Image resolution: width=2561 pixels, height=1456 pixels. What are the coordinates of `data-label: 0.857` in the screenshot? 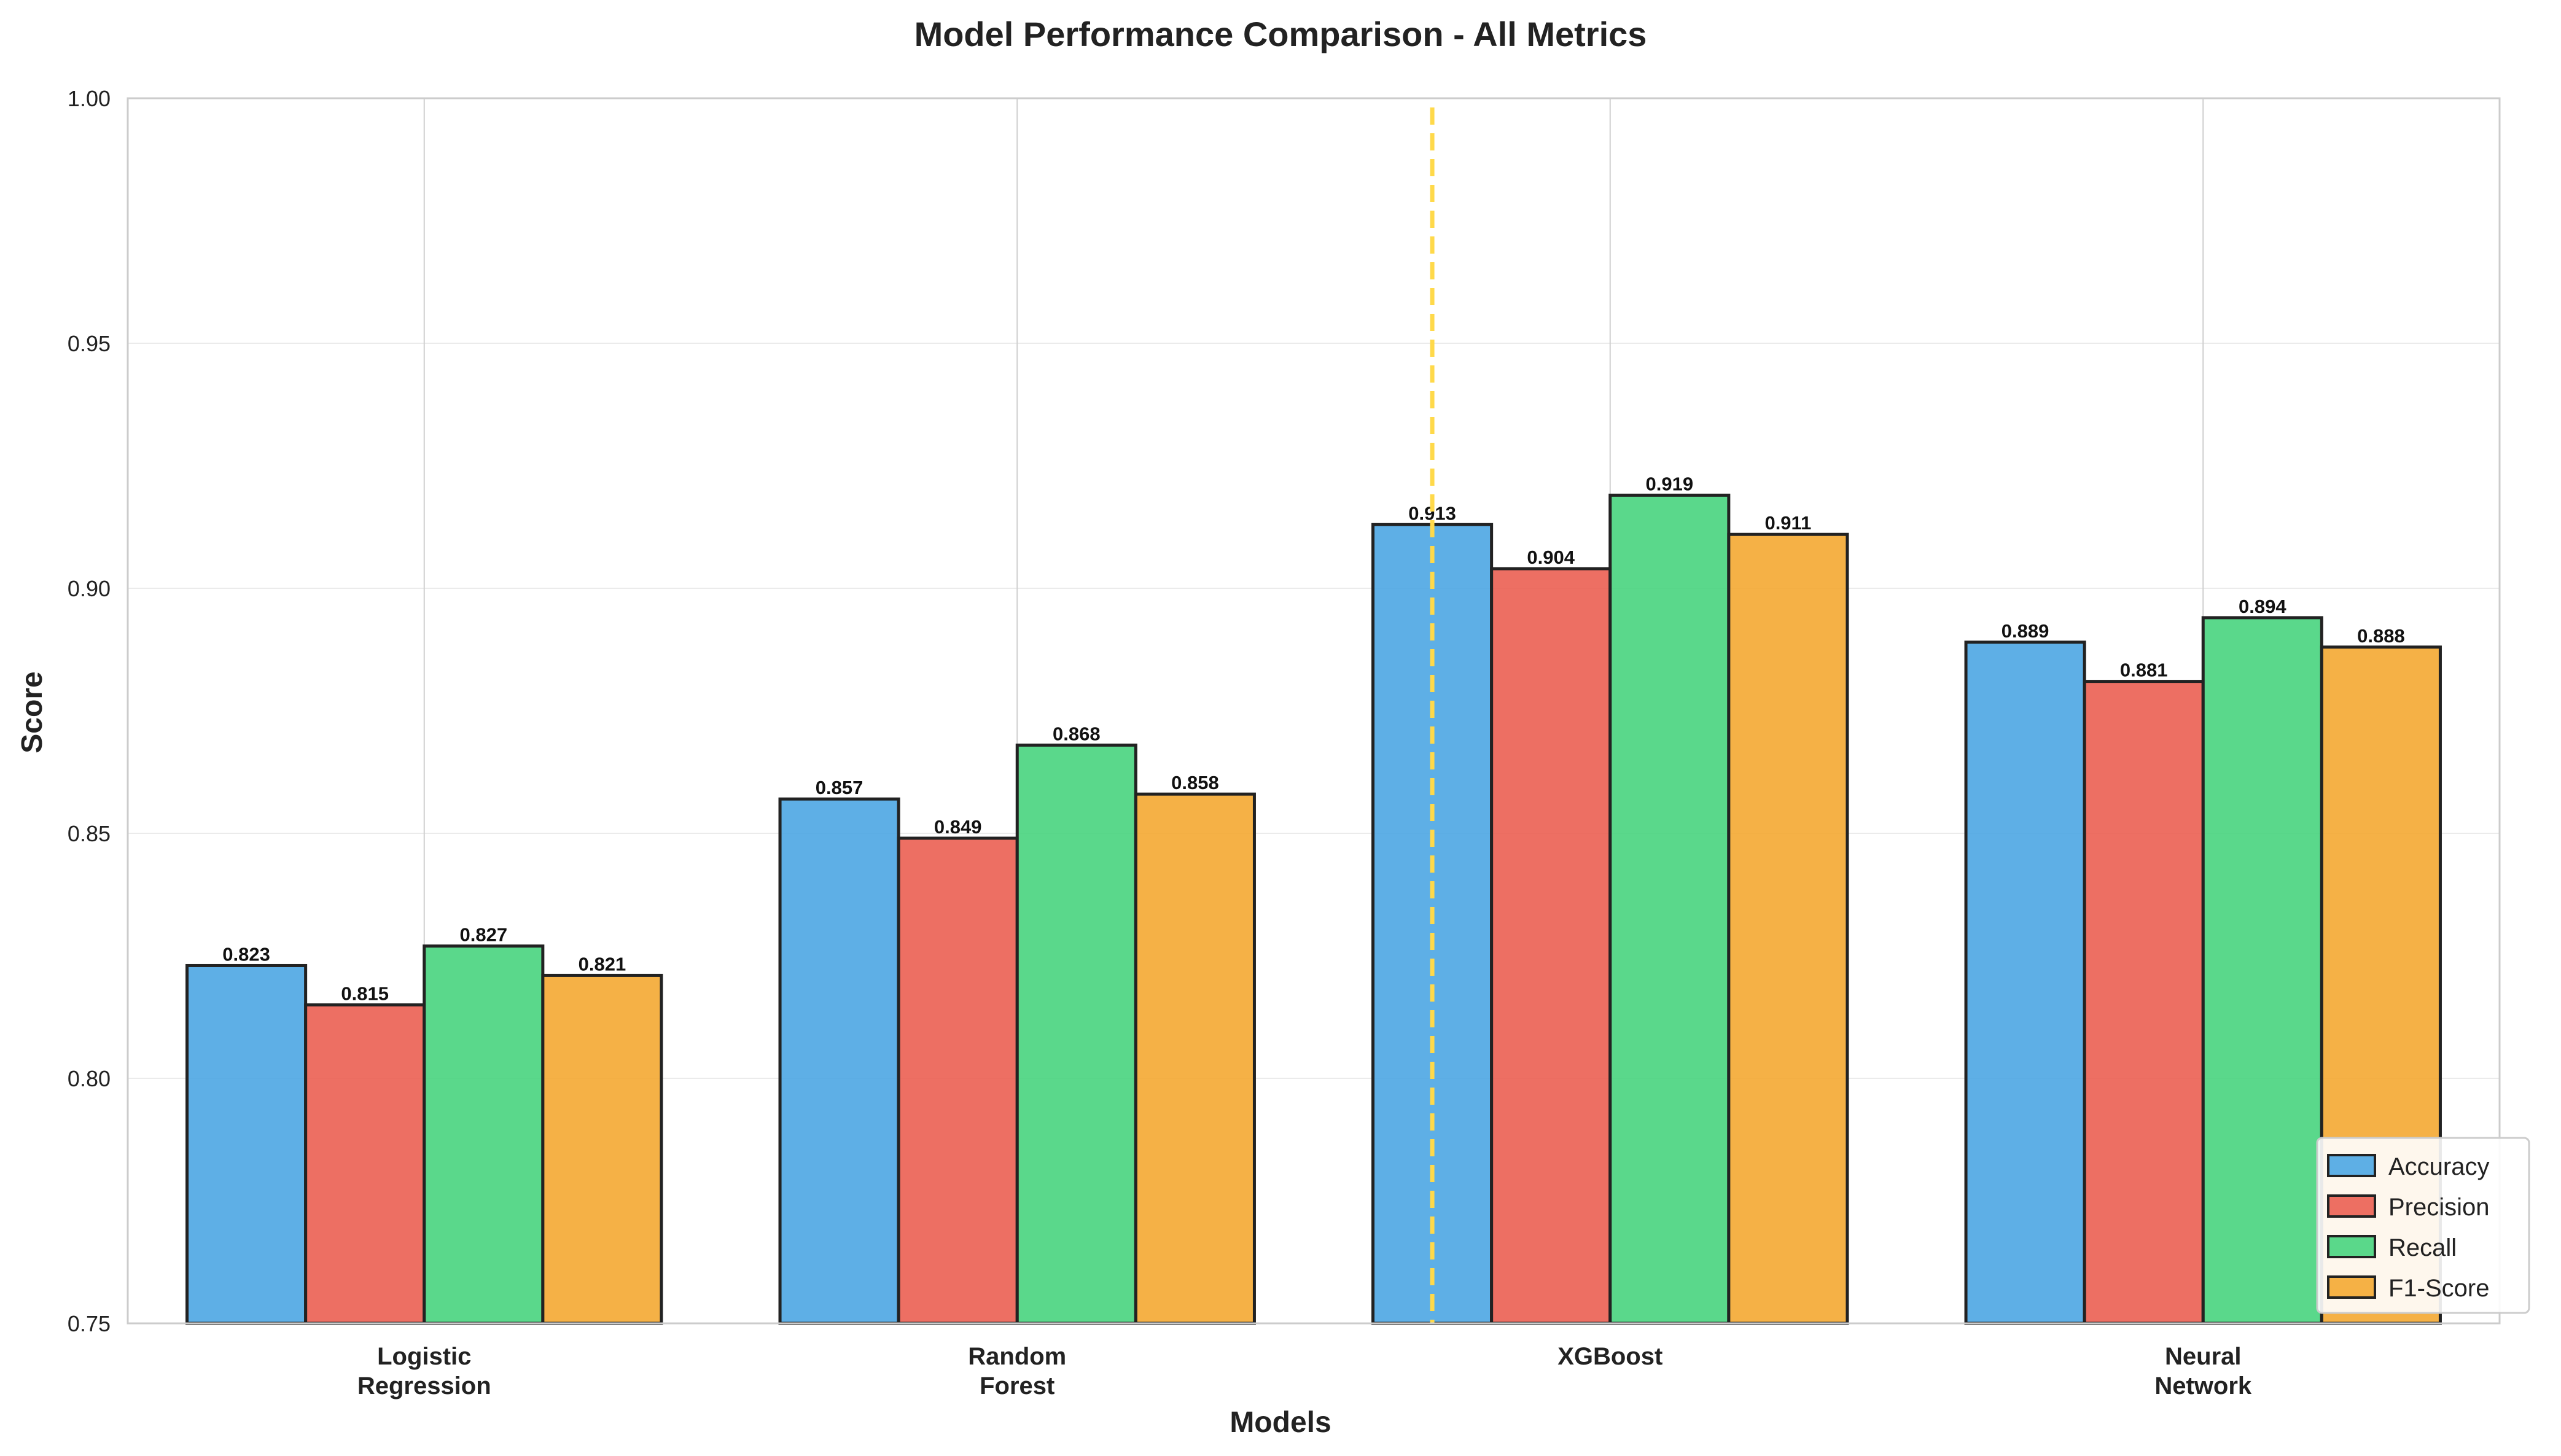 It's located at (839, 787).